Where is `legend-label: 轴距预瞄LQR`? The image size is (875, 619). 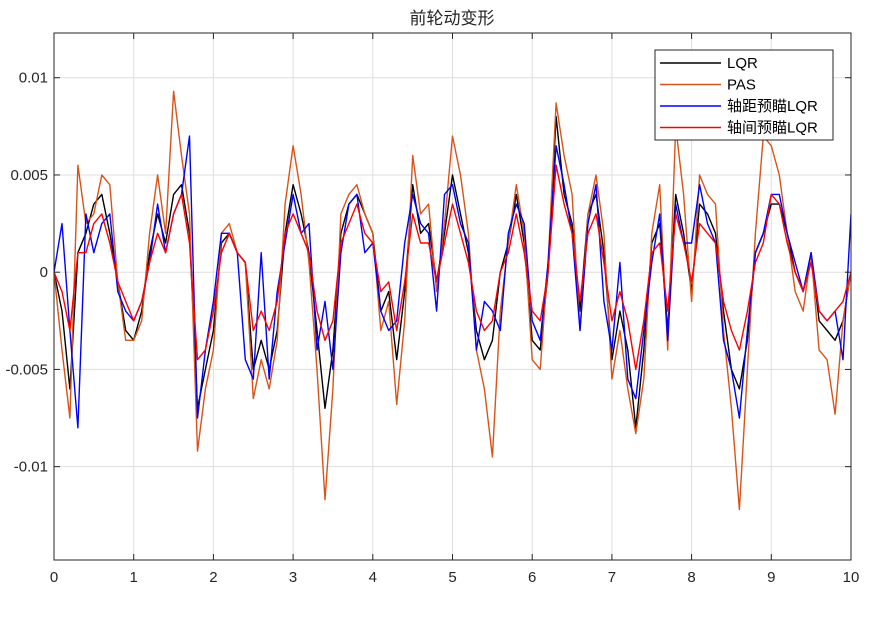
legend-label: 轴距预瞄LQR is located at coordinates (772, 106).